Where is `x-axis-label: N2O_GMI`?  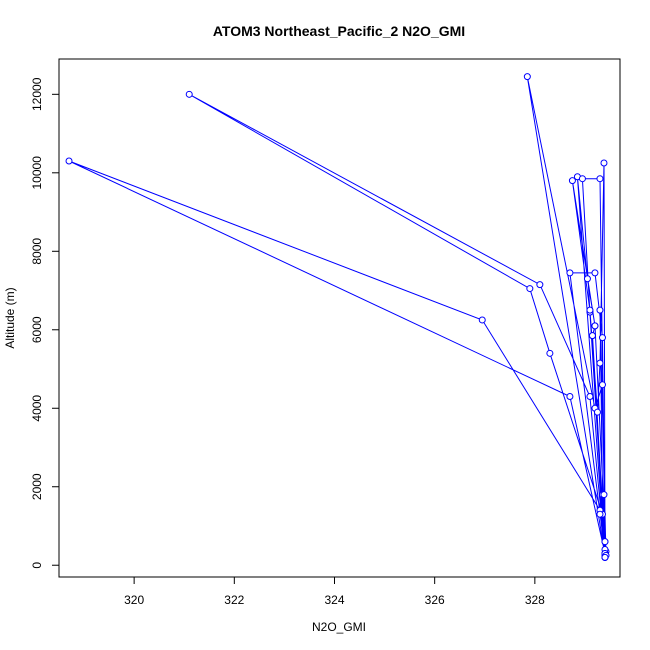
x-axis-label: N2O_GMI is located at coordinates (339, 627).